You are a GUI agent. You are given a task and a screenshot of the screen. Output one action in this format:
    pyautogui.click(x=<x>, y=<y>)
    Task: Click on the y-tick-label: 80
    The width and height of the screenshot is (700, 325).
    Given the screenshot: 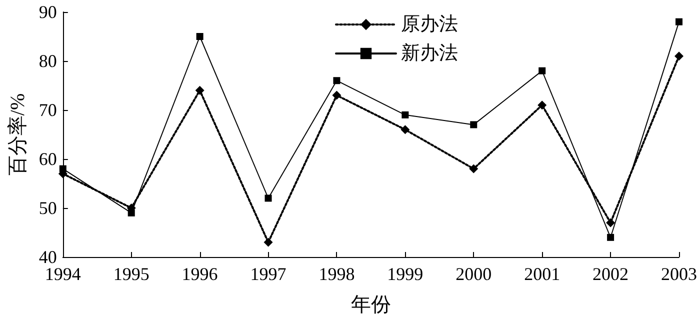 What is the action you would take?
    pyautogui.click(x=47, y=61)
    